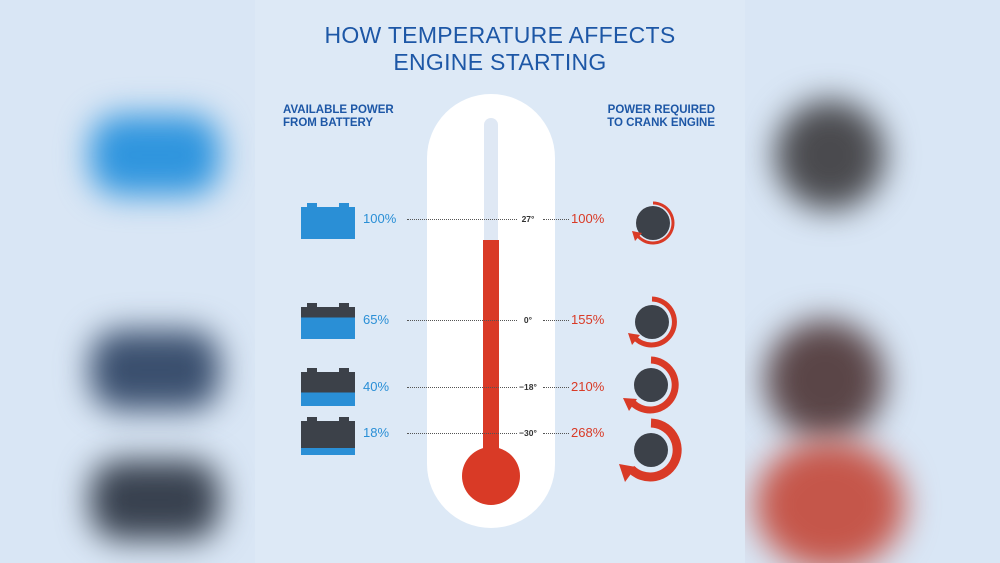 This screenshot has height=563, width=1000. What do you see at coordinates (376, 386) in the screenshot?
I see `battery-power-value: 40%` at bounding box center [376, 386].